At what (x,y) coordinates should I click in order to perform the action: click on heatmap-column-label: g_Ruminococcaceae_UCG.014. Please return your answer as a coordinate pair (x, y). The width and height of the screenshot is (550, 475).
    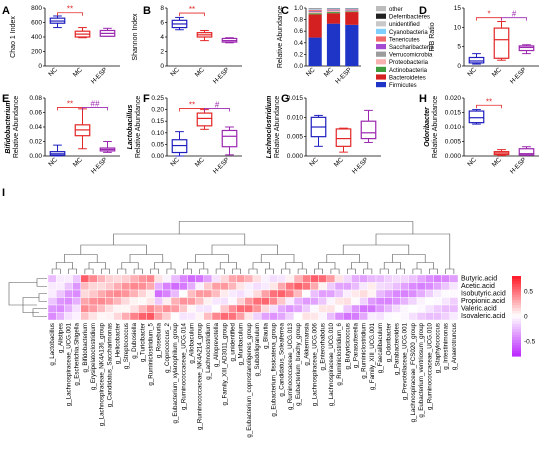
    Looking at the image, I should click on (183, 366).